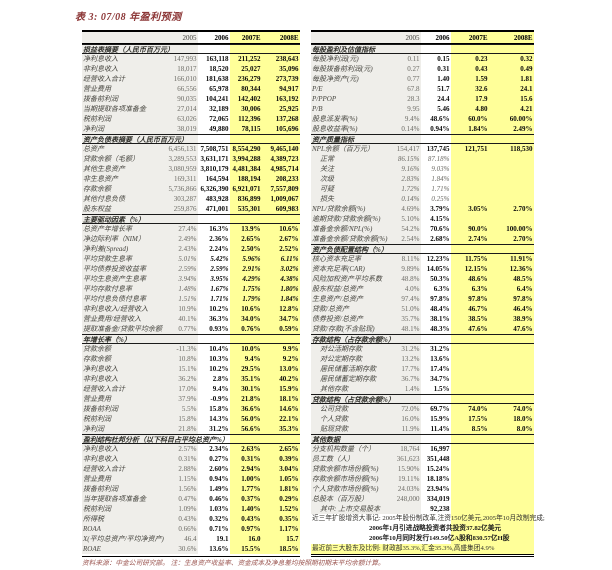 Image resolution: width=612 pixels, height=570 pixels. What do you see at coordinates (182, 499) in the screenshot?
I see `cell-2005: 0.47%` at bounding box center [182, 499].